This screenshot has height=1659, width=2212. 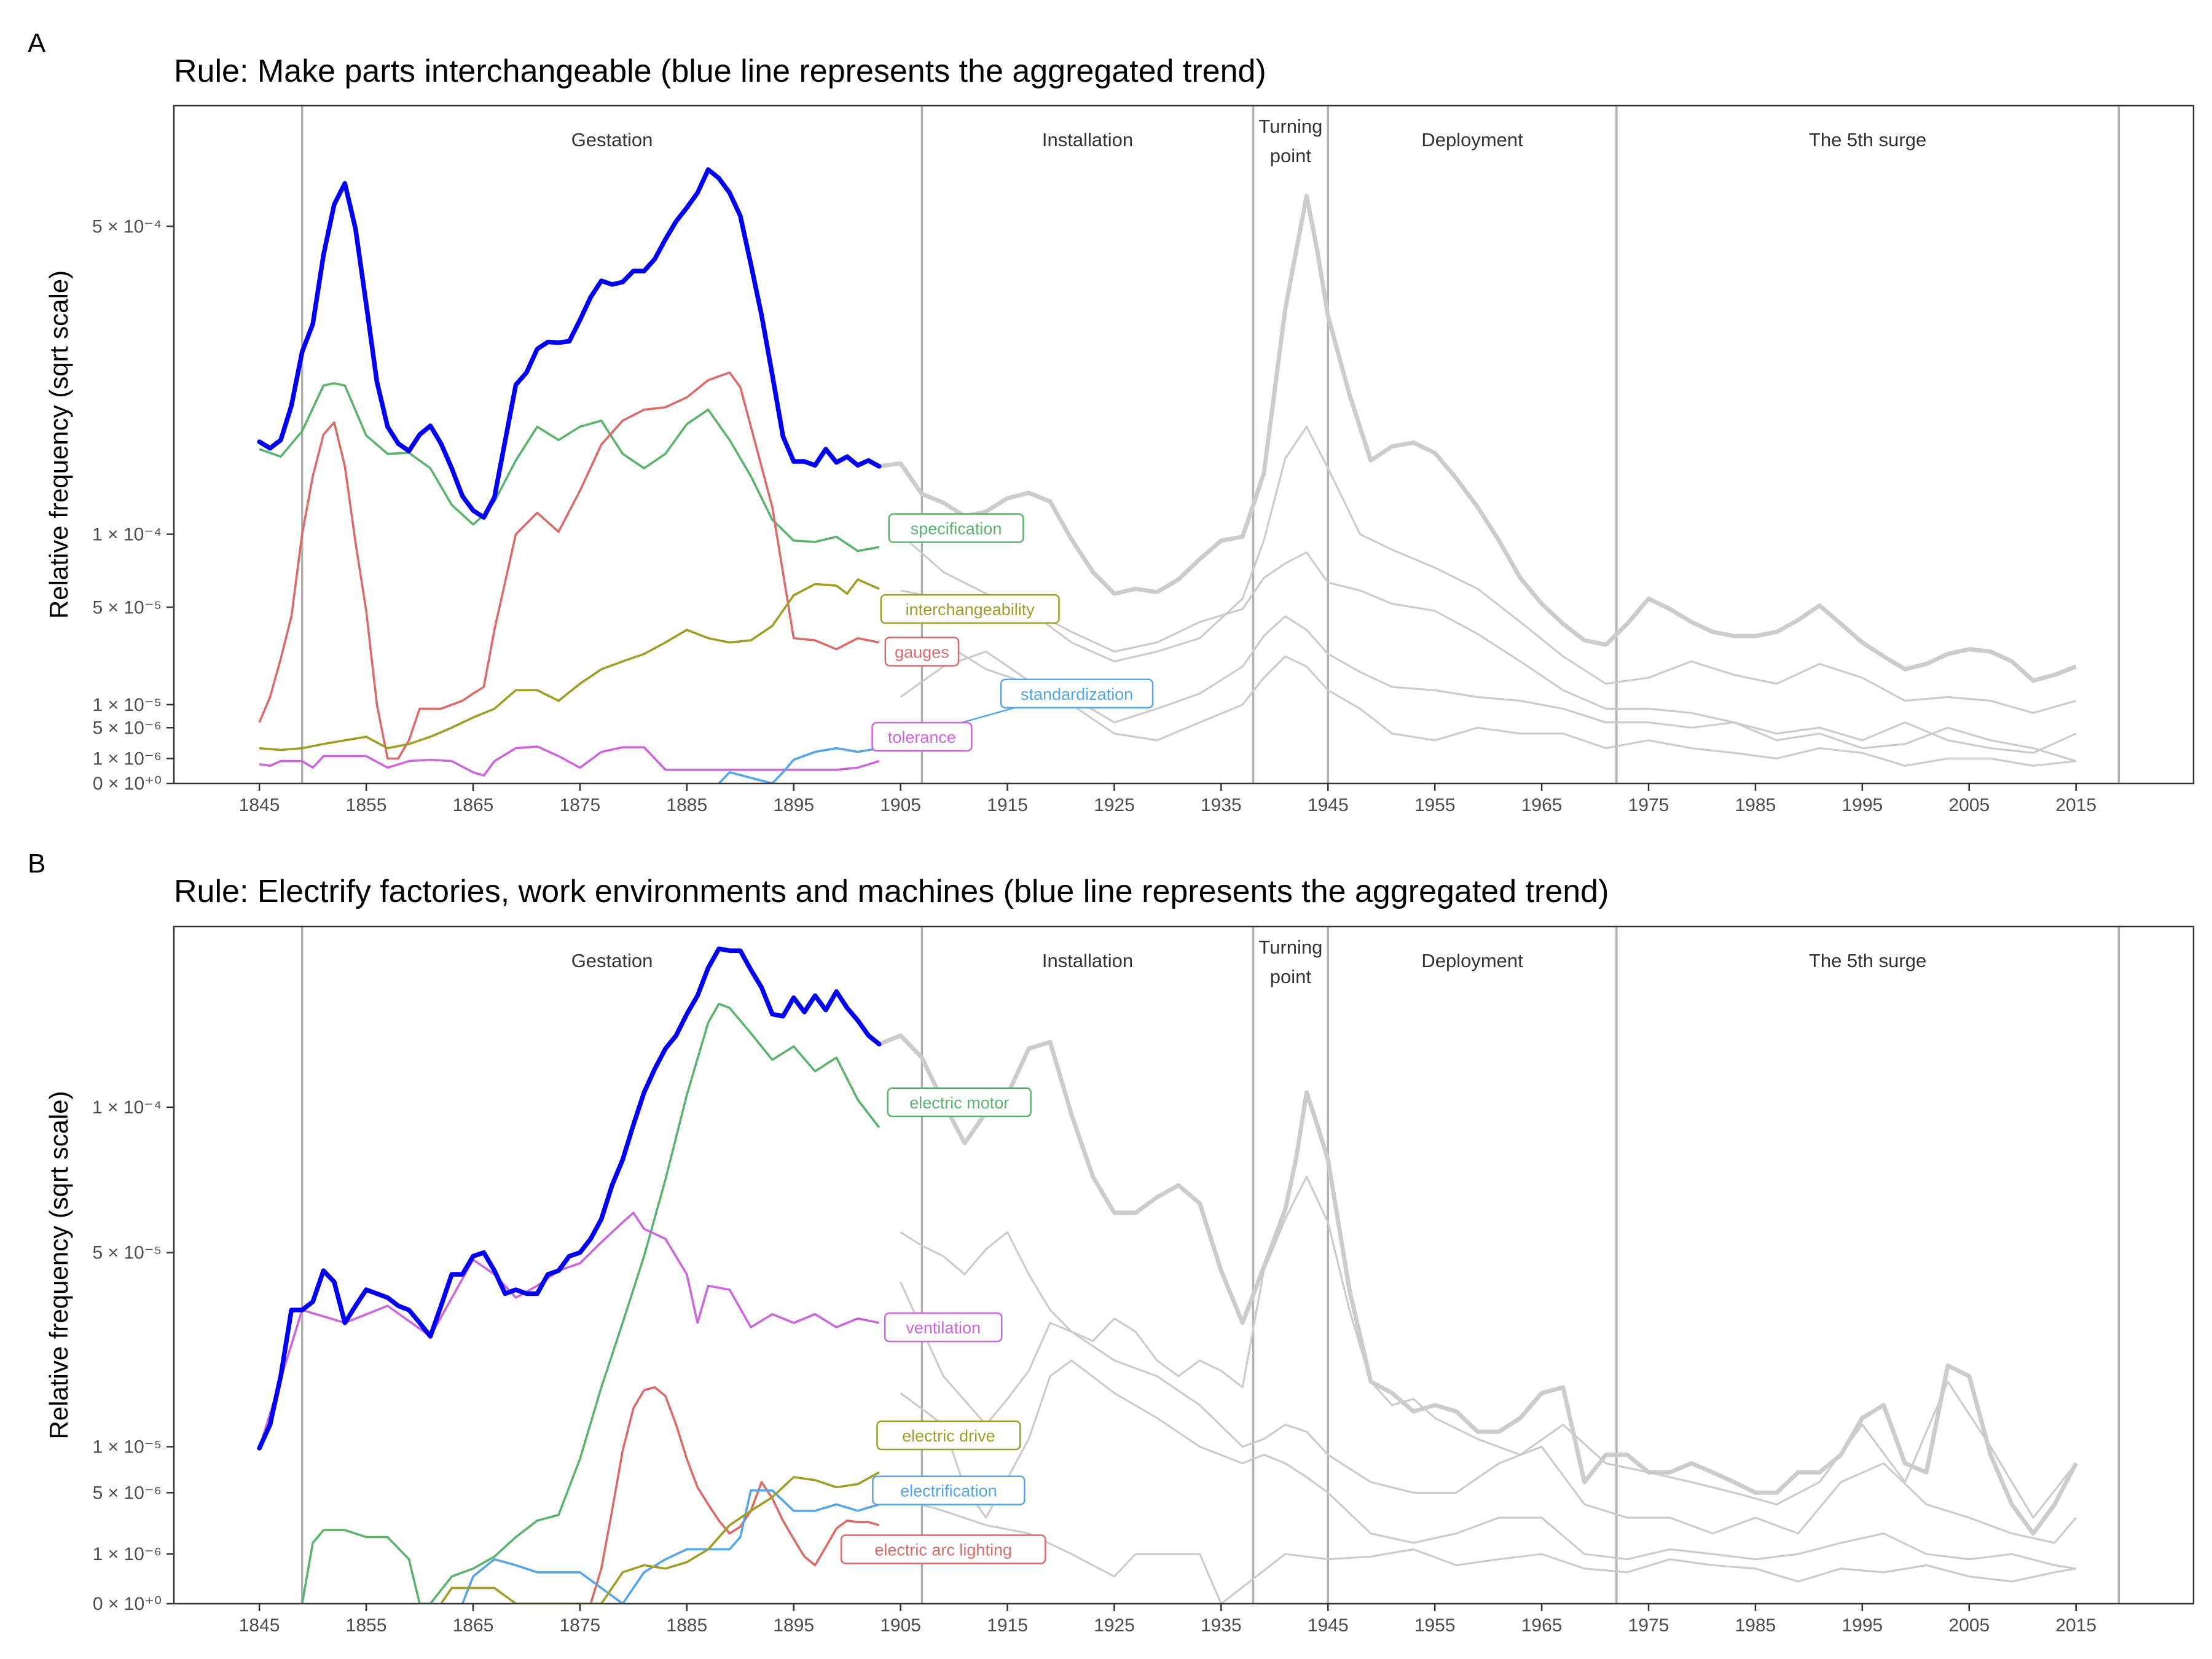 I want to click on panel-letter: A, so click(x=37, y=43).